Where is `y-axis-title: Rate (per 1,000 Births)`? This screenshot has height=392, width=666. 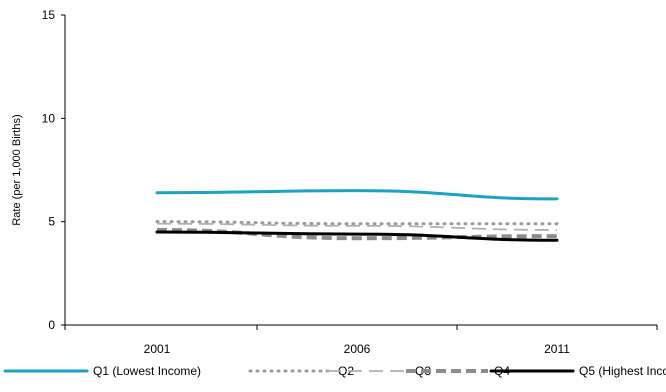 y-axis-title: Rate (per 1,000 Births) is located at coordinates (17, 169).